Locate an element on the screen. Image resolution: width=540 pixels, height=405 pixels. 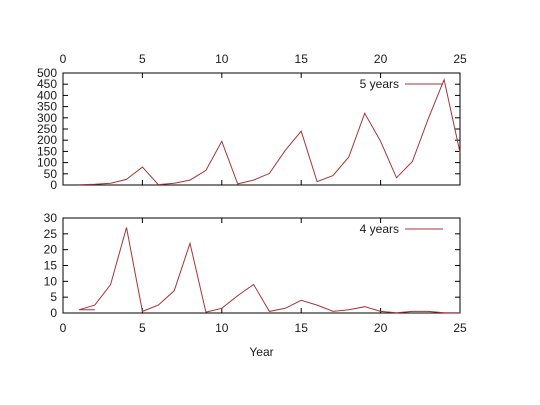
y-tick-label: 500 is located at coordinates (47, 73).